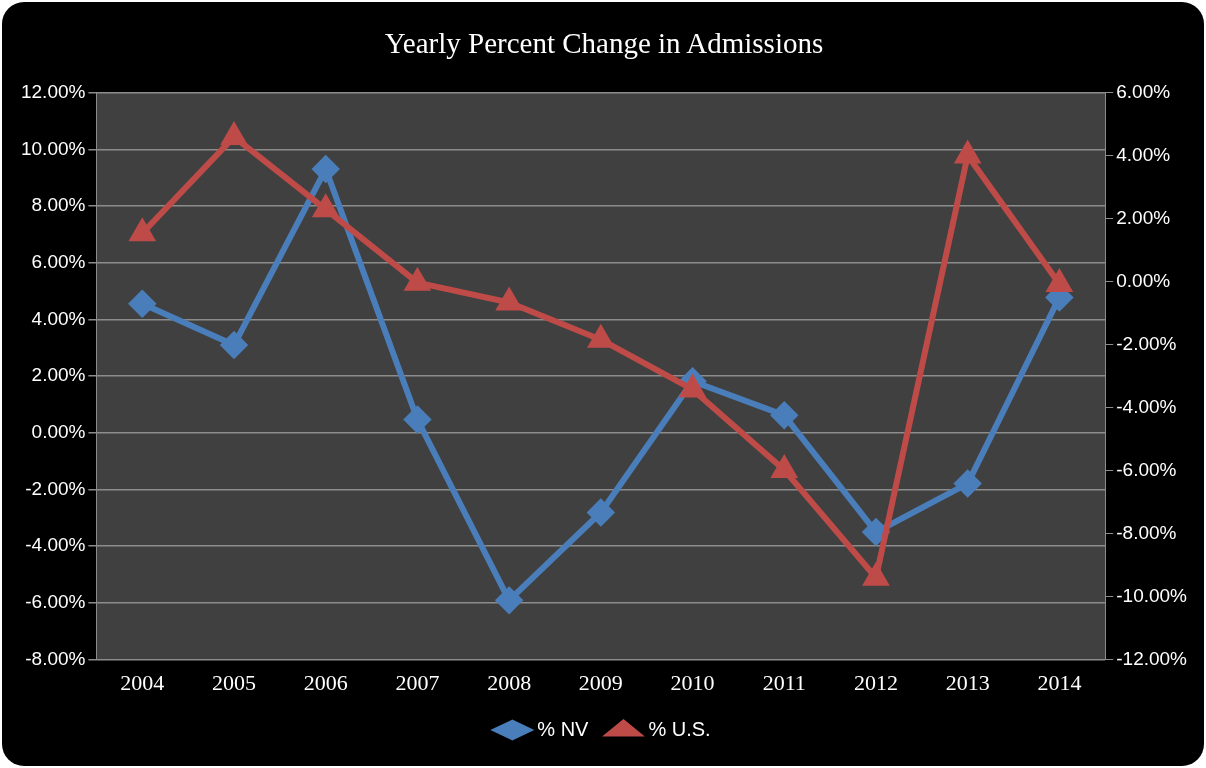  Describe the element at coordinates (58, 375) in the screenshot. I see `y-tick-label: 2.00%` at that location.